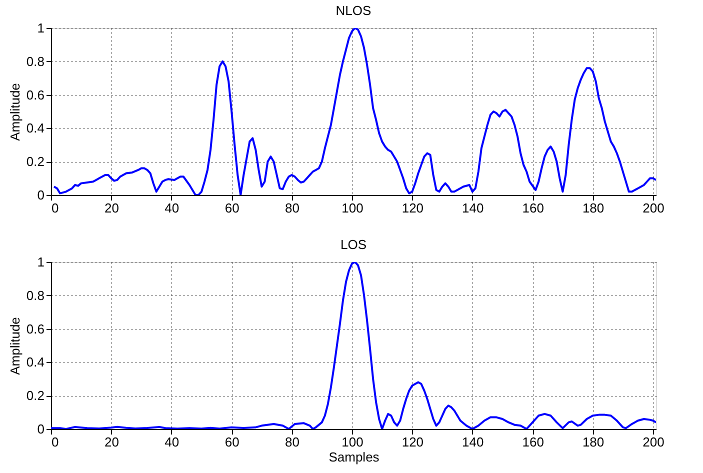 Image resolution: width=703 pixels, height=473 pixels. What do you see at coordinates (353, 244) in the screenshot?
I see `chart-title: LOS` at bounding box center [353, 244].